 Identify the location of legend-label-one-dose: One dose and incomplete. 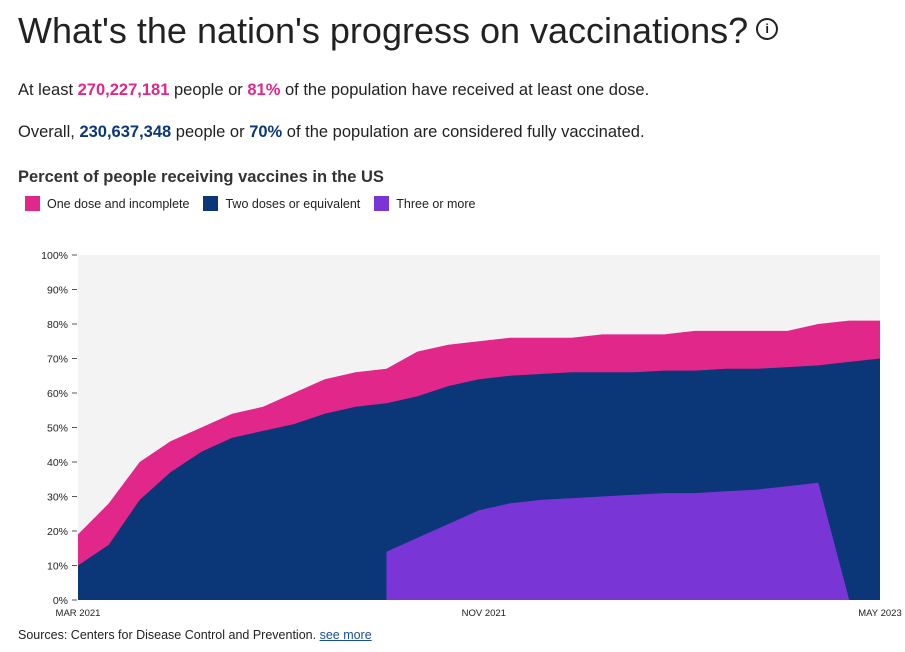
(118, 203).